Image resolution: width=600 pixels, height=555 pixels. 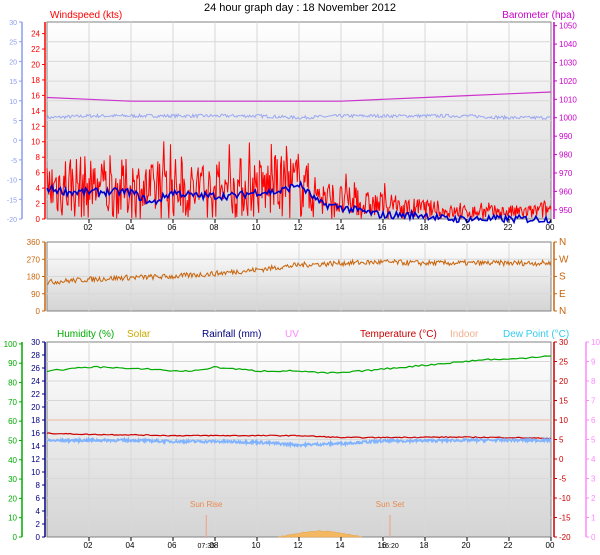 I want to click on humidity-axis-tick-label: 90, so click(x=12, y=363).